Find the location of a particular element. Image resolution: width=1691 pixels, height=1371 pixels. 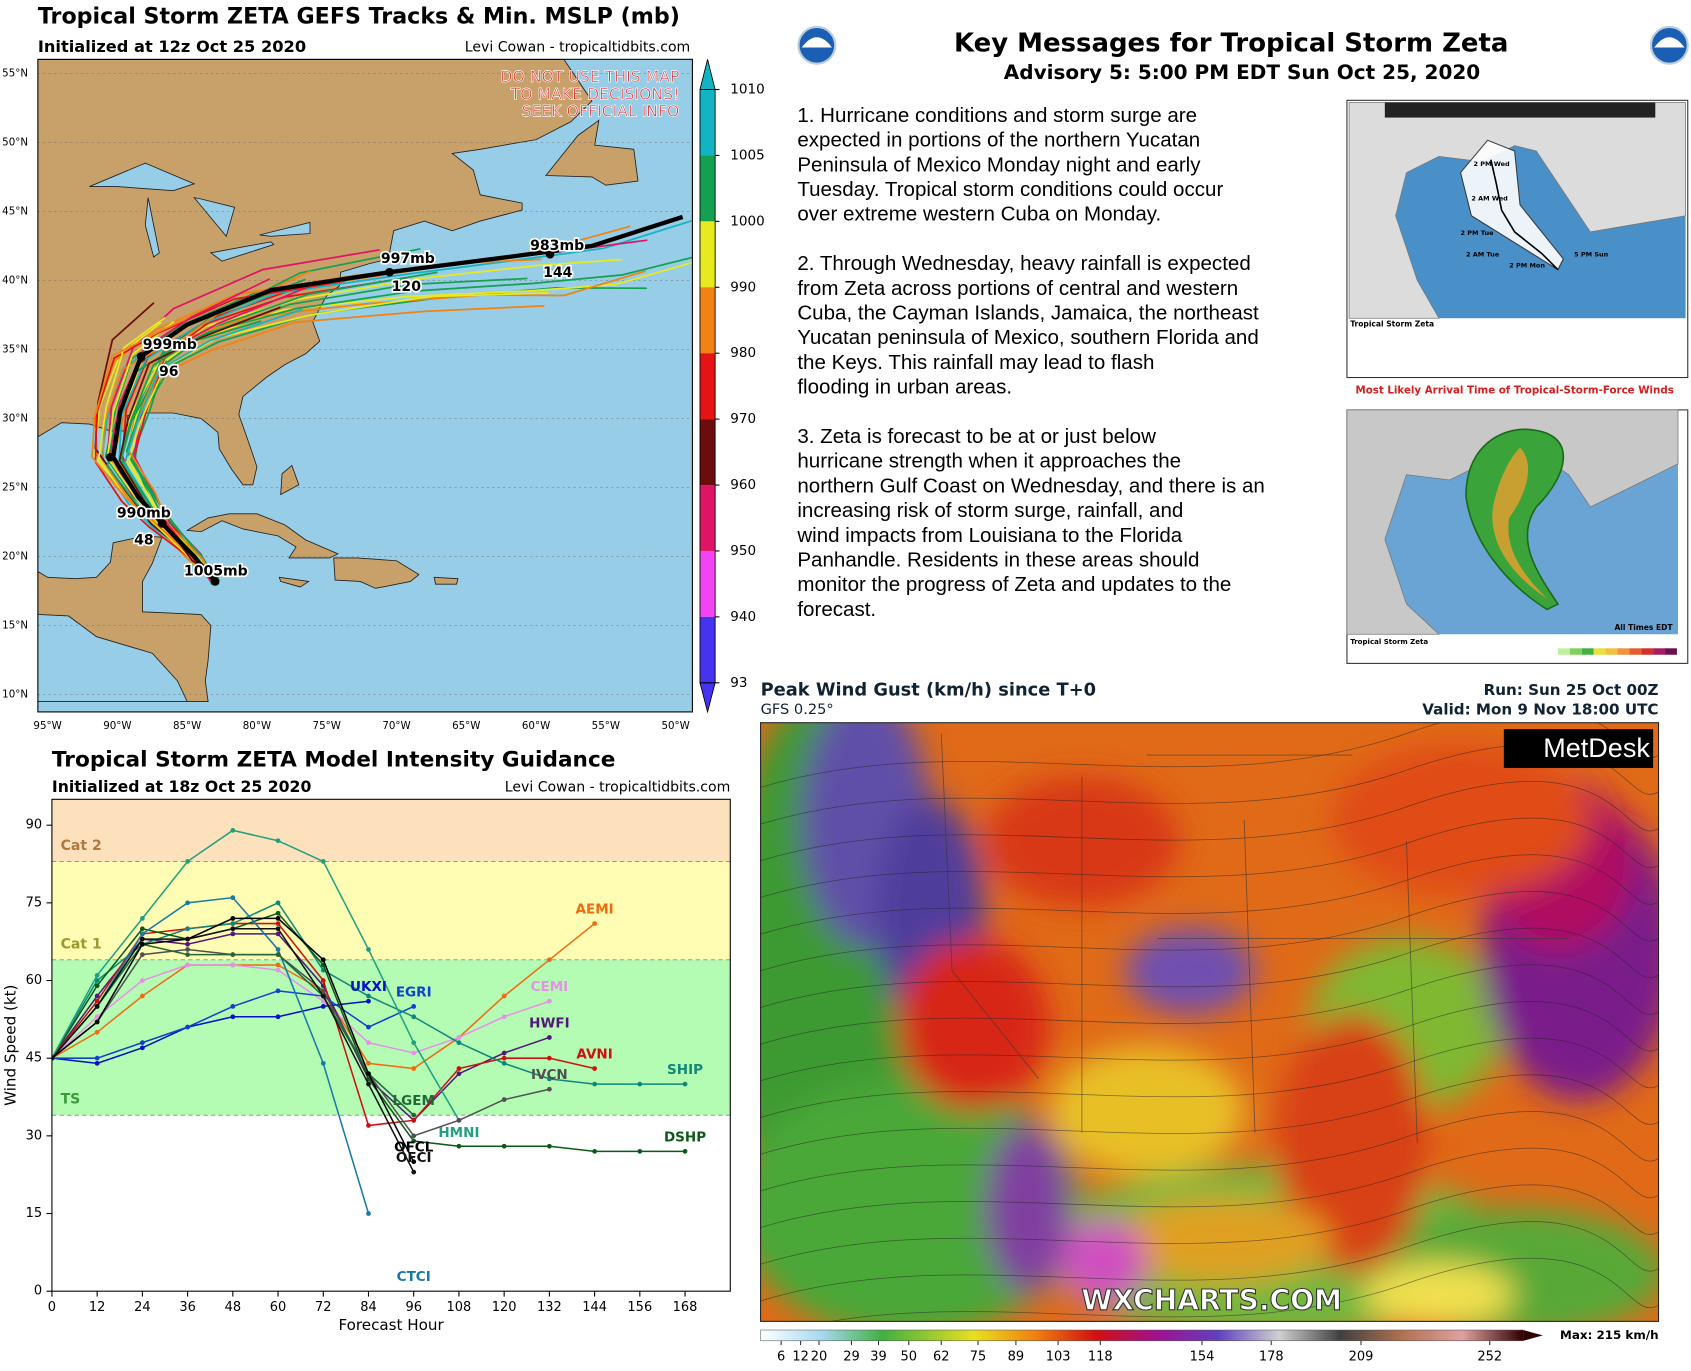

watermark: WXCHARTS.COM is located at coordinates (1211, 1300).